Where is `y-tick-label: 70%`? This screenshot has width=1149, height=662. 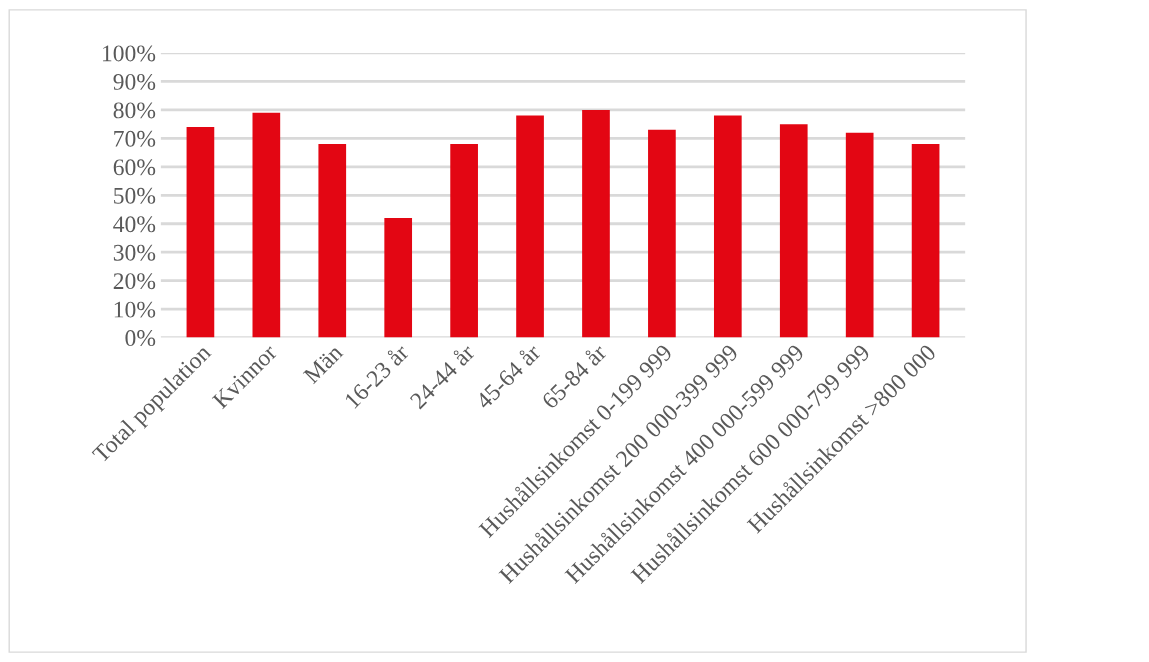
y-tick-label: 70% is located at coordinates (135, 138).